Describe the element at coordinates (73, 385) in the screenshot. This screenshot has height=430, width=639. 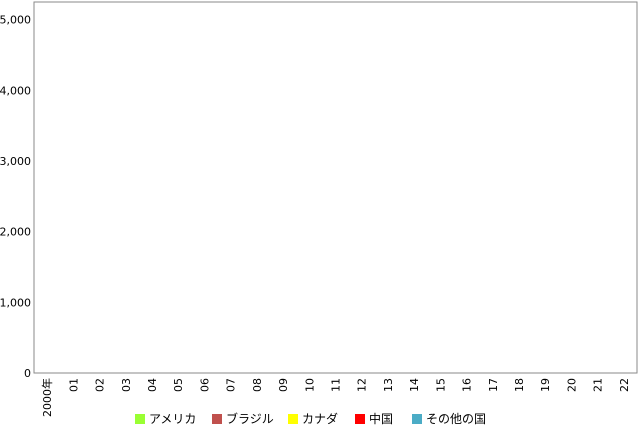
I see `x-tick-label: 01` at that location.